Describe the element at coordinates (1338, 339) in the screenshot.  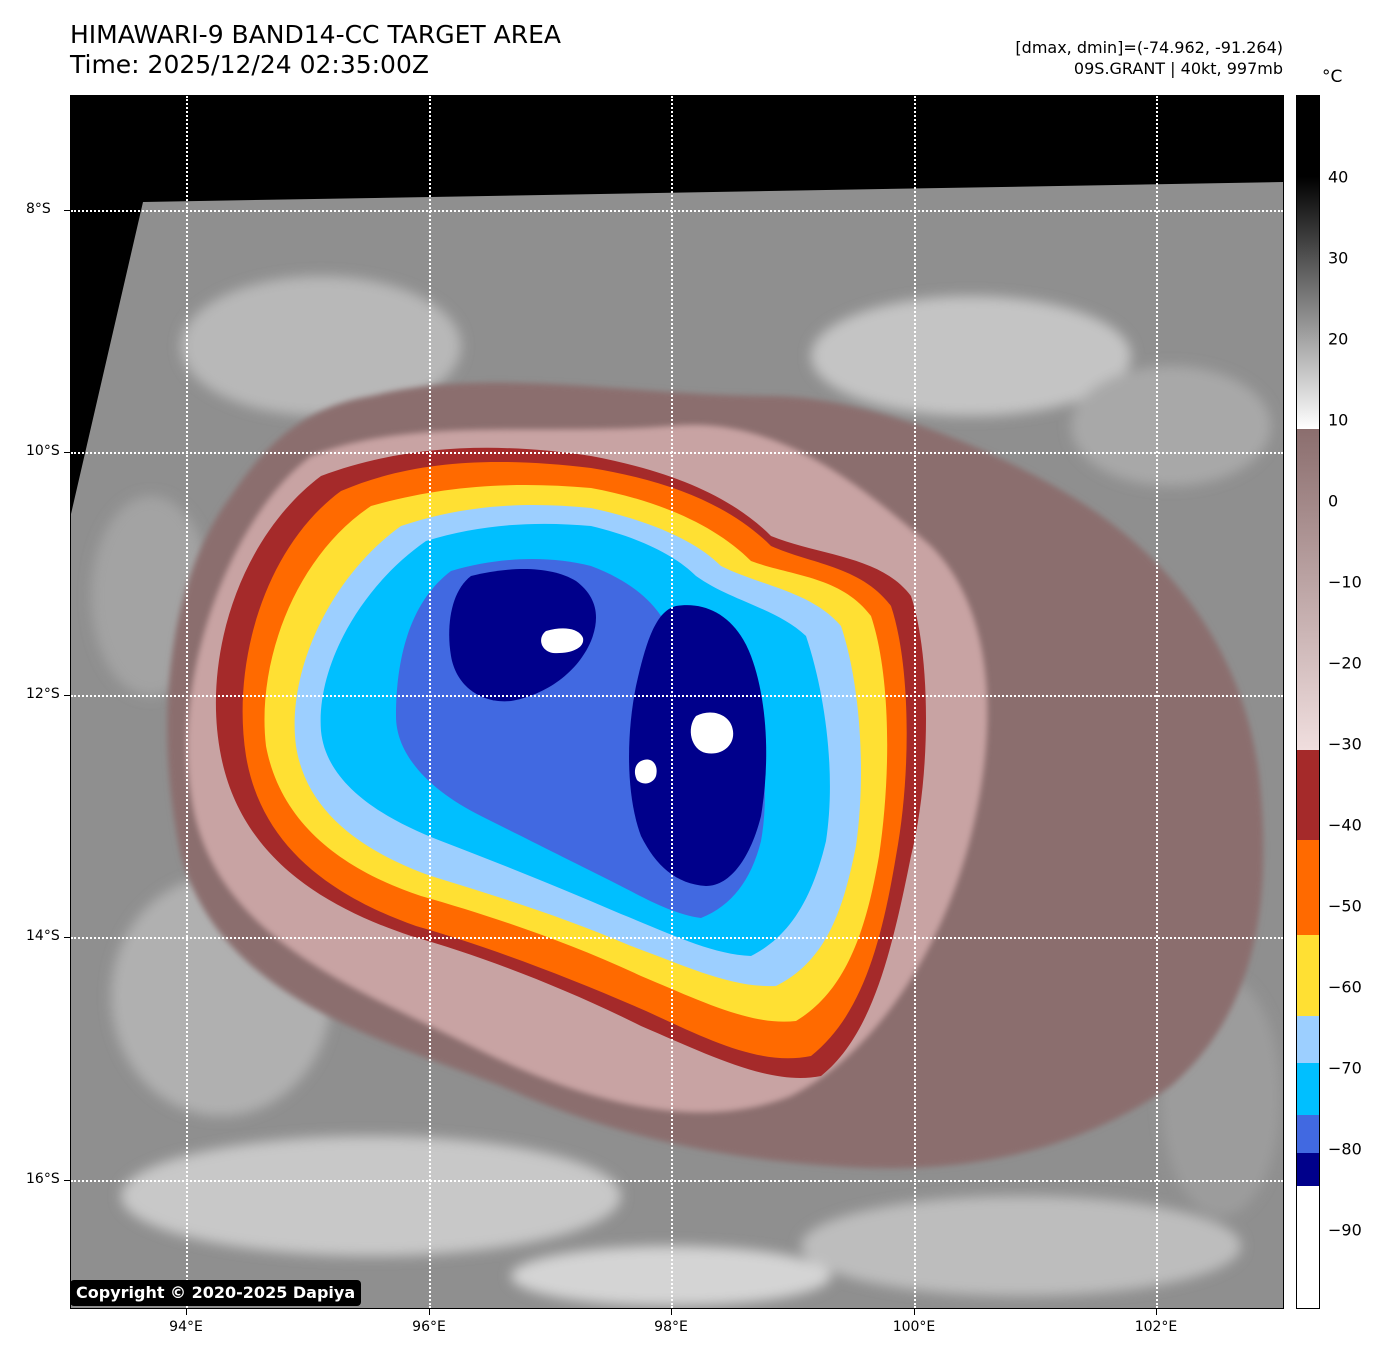
I see `cb-label-20: 20` at that location.